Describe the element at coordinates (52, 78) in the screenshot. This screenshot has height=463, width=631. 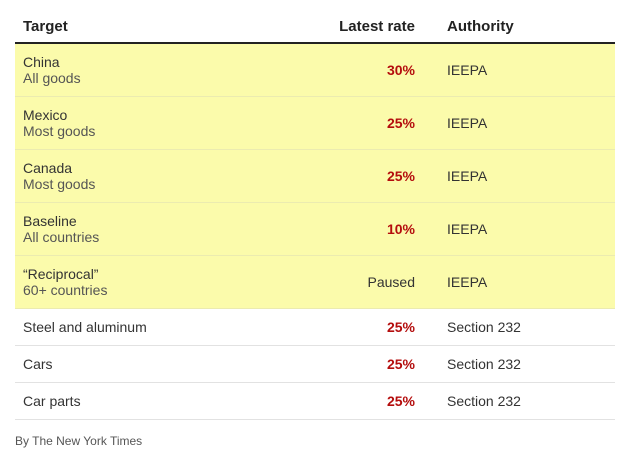
I see `target-subtitle: All goods` at that location.